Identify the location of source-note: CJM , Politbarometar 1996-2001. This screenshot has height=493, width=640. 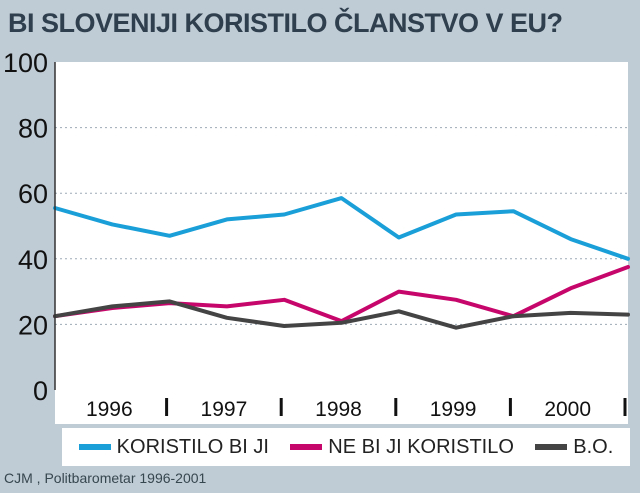
(105, 478).